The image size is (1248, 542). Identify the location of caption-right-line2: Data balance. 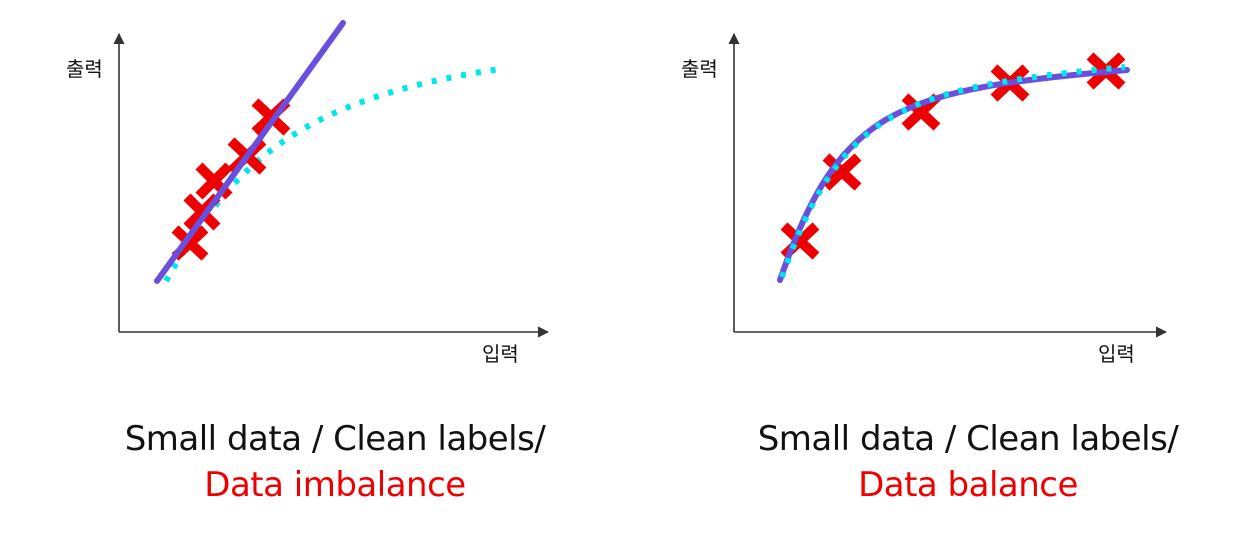
(968, 485).